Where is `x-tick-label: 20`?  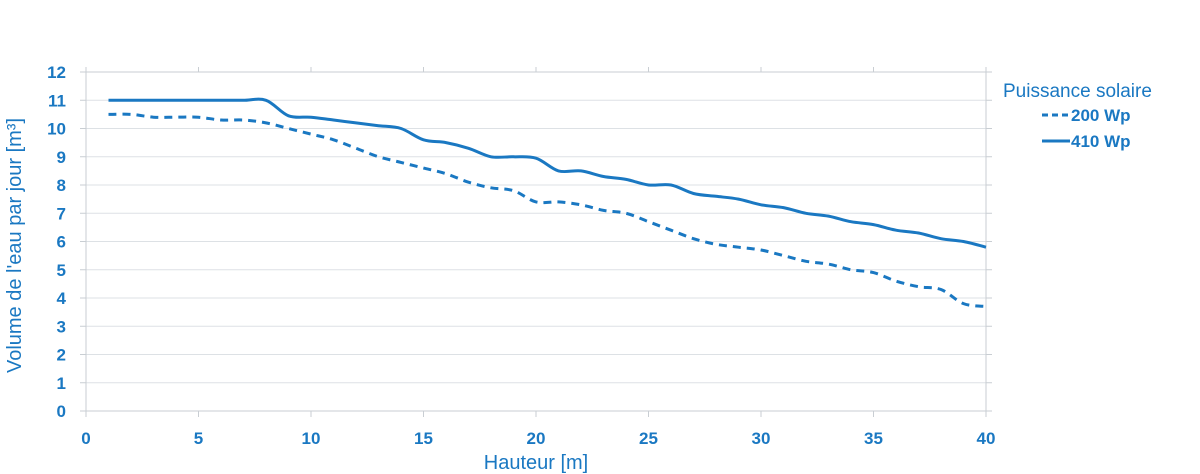
x-tick-label: 20 is located at coordinates (536, 438).